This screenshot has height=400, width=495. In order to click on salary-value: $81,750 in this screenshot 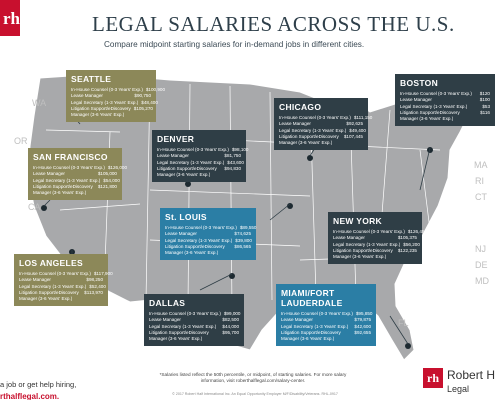, I will do `click(232, 156)`.